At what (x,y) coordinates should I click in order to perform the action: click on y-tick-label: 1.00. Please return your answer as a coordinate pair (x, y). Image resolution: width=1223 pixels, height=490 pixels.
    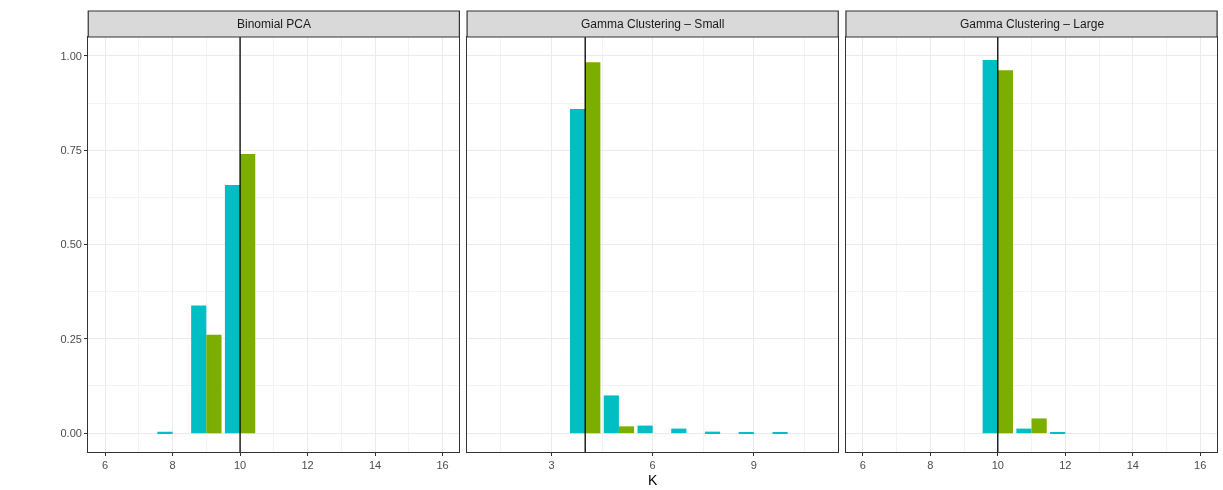
    Looking at the image, I should click on (71, 55).